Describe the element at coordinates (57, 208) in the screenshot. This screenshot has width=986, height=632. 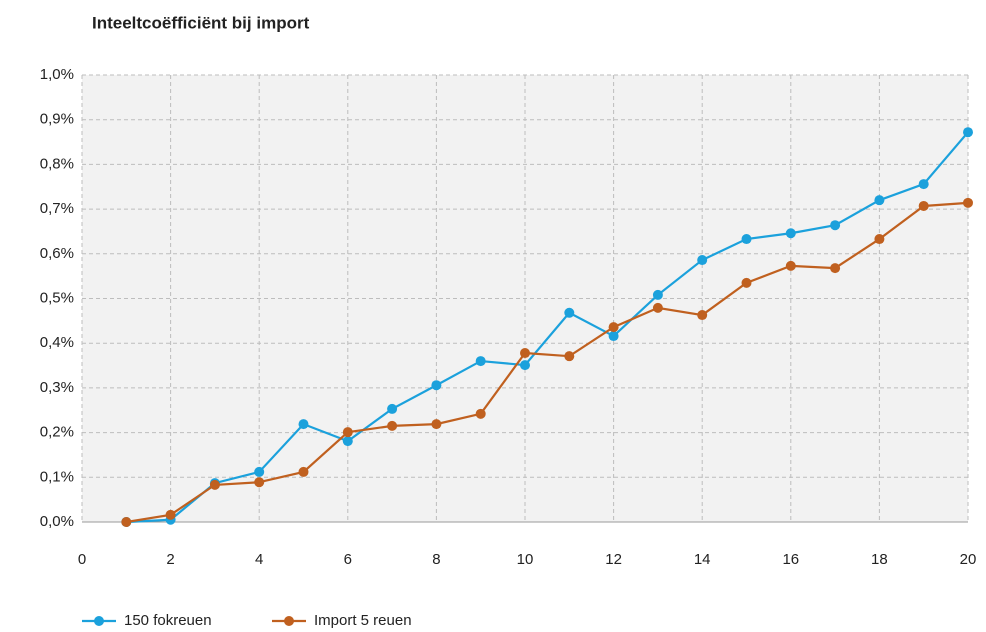
I see `y-tick-label: 0,7%` at that location.